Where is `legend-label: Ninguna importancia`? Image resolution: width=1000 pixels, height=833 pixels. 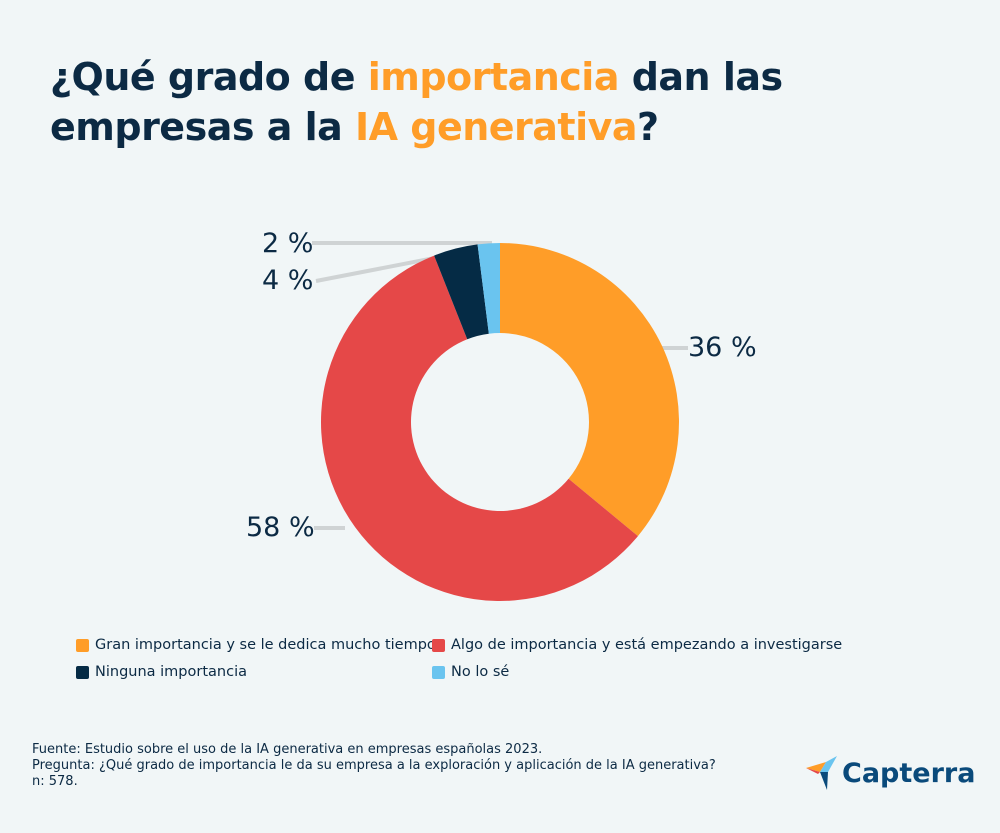 legend-label: Ninguna importancia is located at coordinates (171, 672).